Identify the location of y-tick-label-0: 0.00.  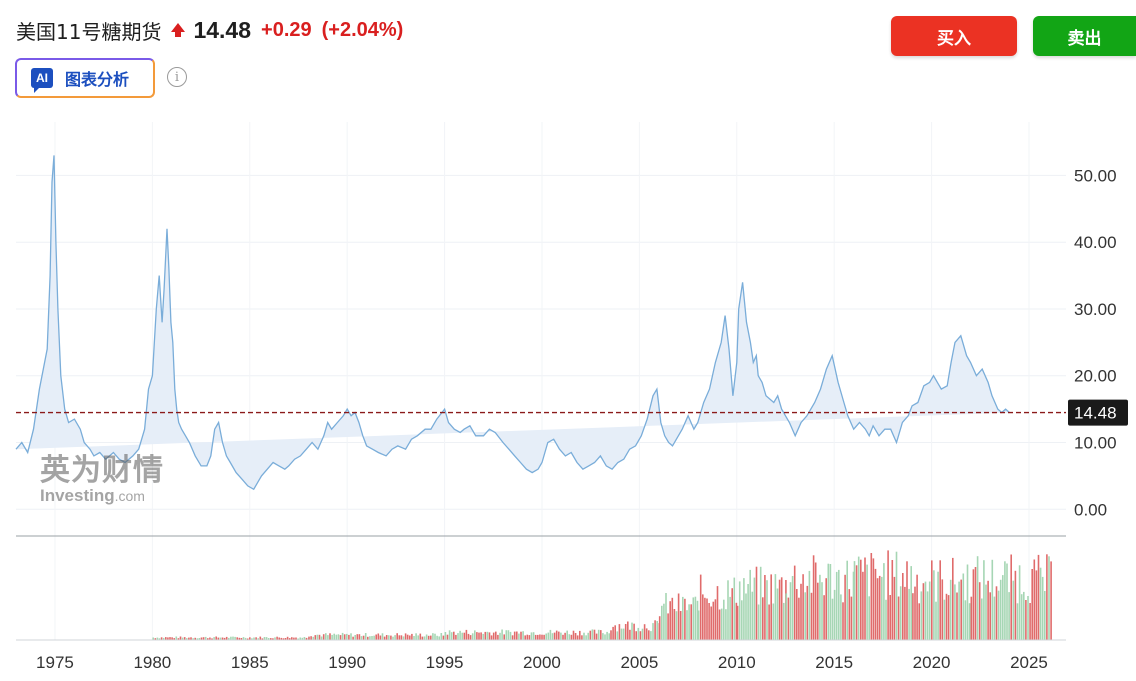
(1090, 509).